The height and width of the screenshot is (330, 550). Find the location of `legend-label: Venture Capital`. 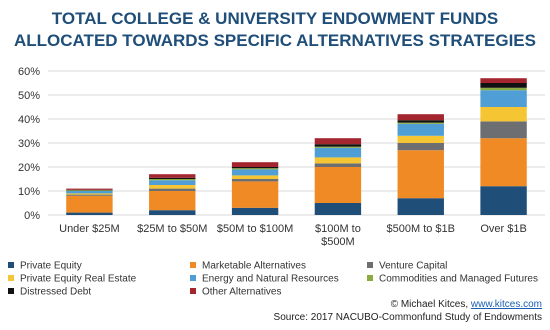

legend-label: Venture Capital is located at coordinates (413, 266).